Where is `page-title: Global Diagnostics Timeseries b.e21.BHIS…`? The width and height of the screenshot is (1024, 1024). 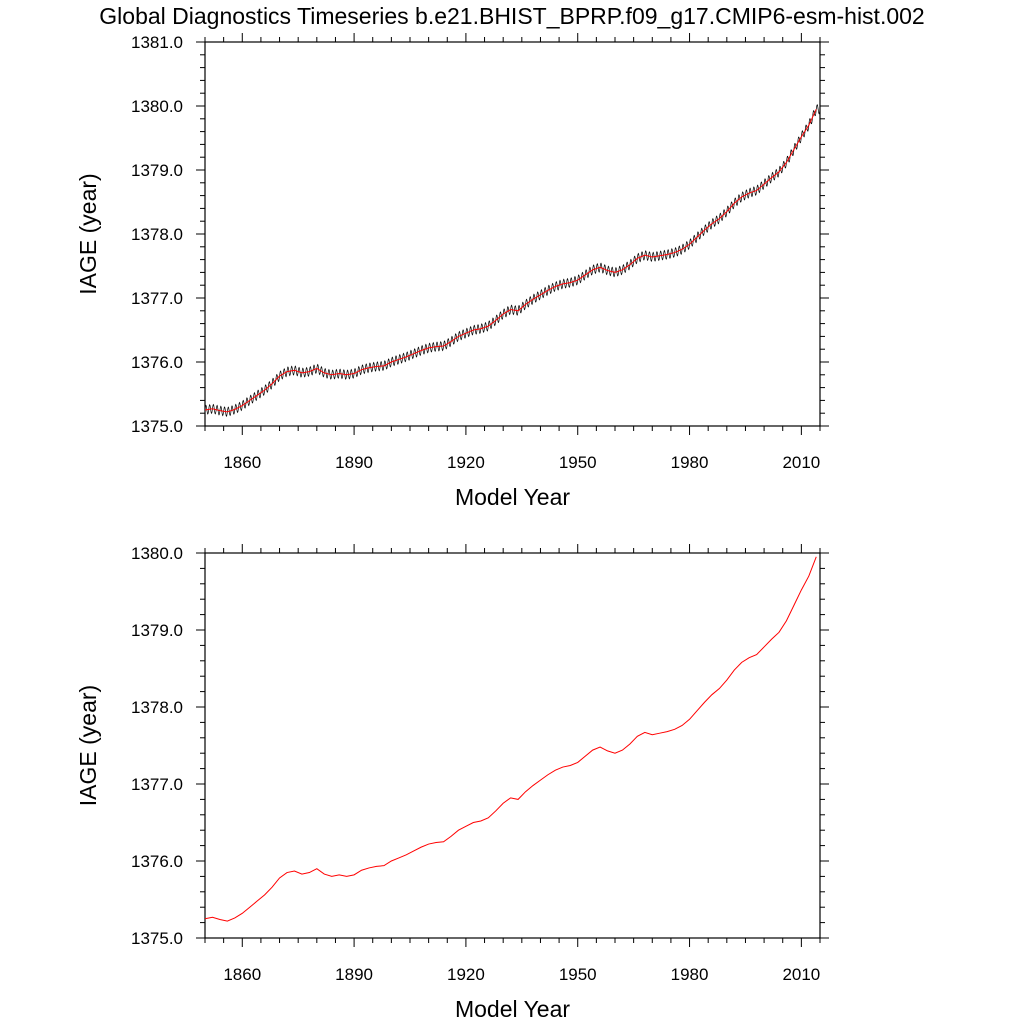 page-title: Global Diagnostics Timeseries b.e21.BHIS… is located at coordinates (512, 16).